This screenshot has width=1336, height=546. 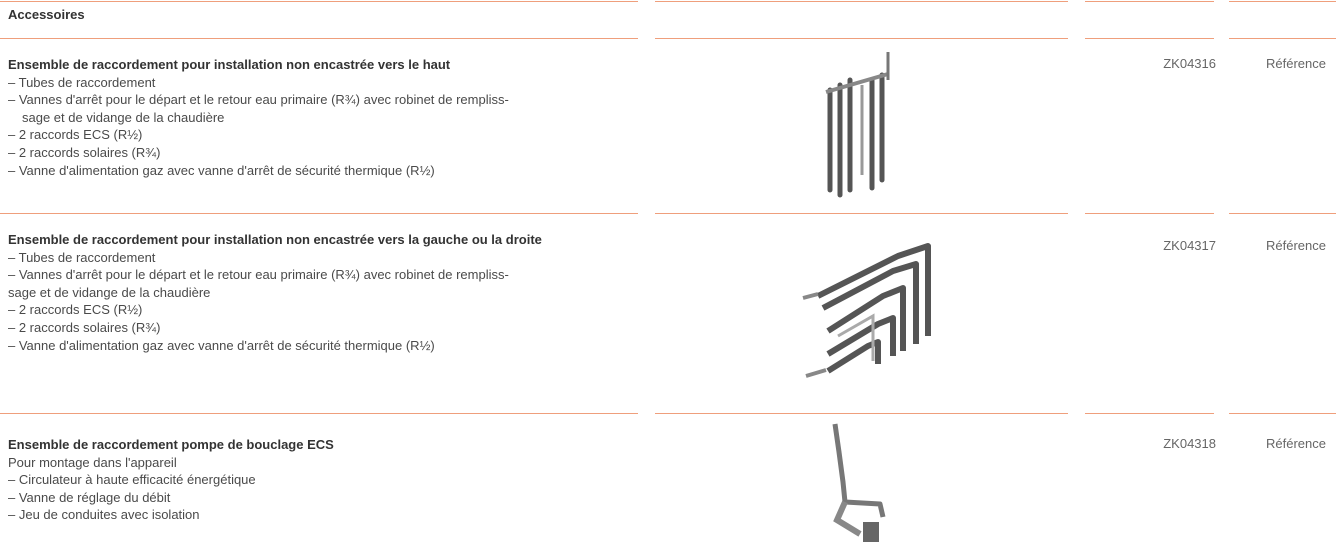 I want to click on item-code: ZK04317, so click(x=1189, y=245).